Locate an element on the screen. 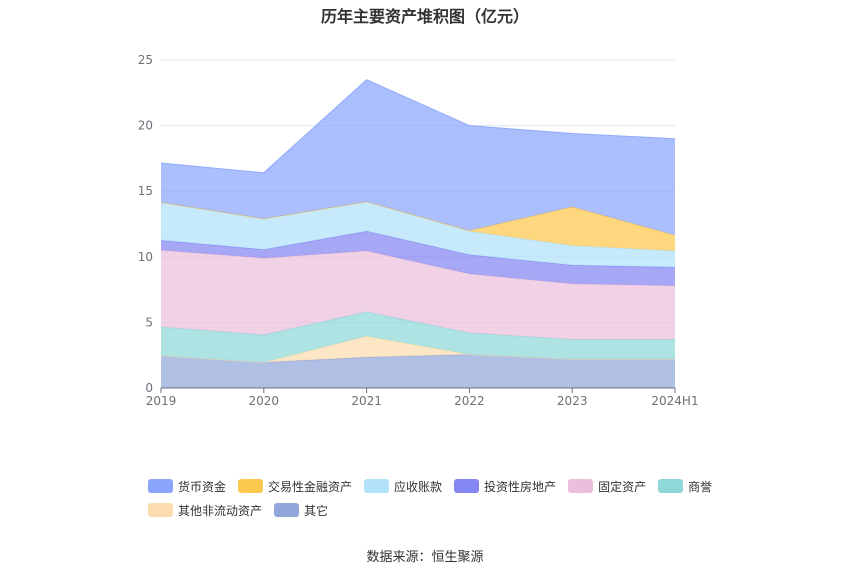 Image resolution: width=850 pixels, height=575 pixels. x-tick-label: 2020 is located at coordinates (264, 401).